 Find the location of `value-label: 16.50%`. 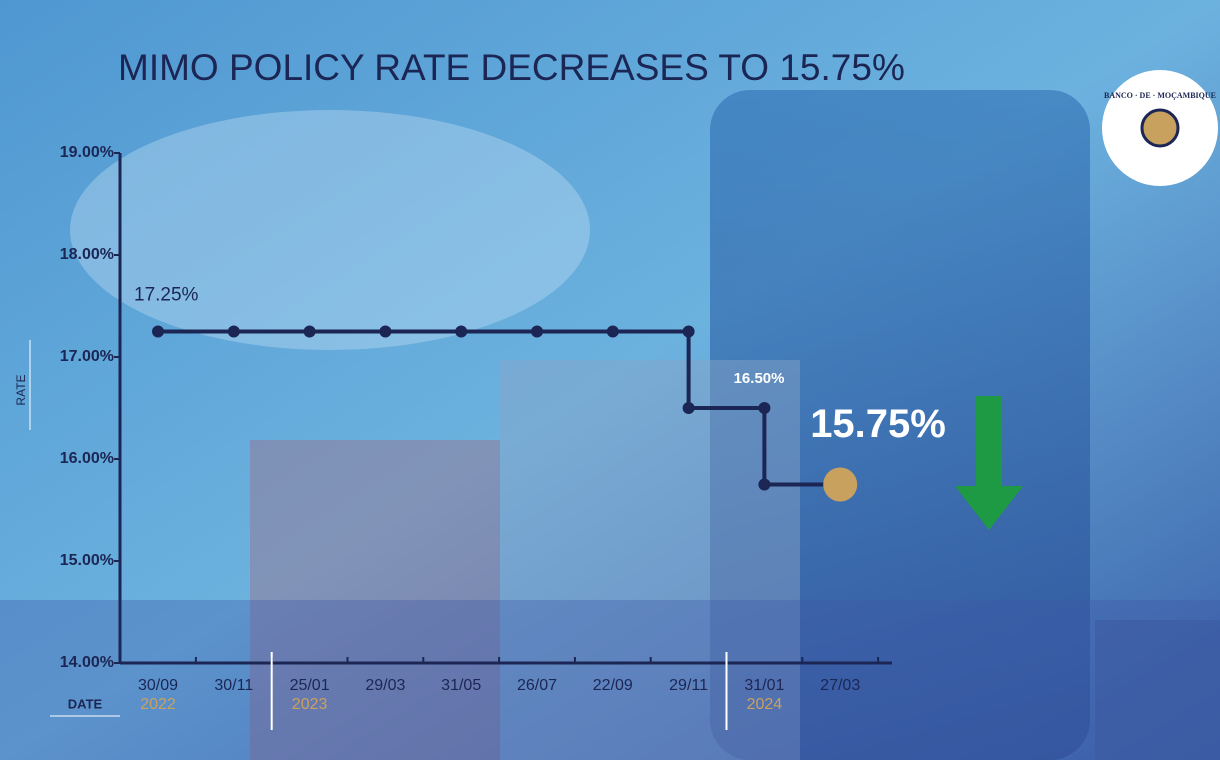

value-label: 16.50% is located at coordinates (759, 378).